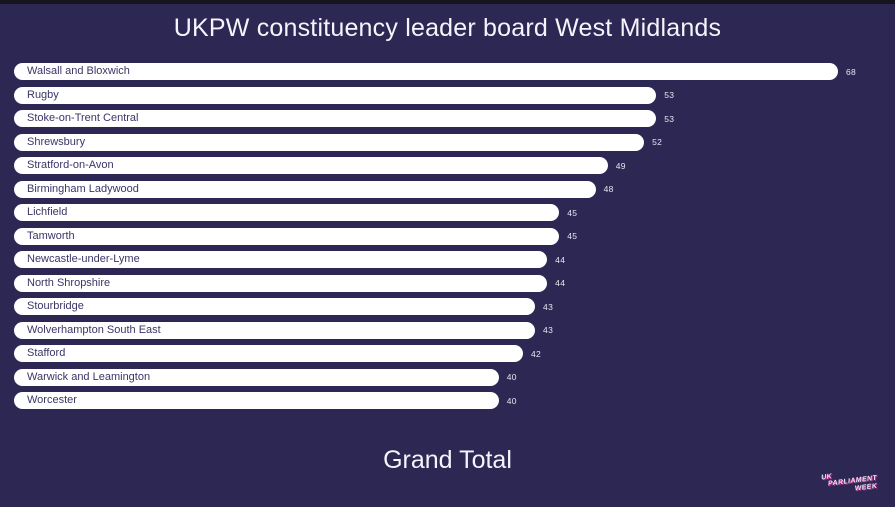  Describe the element at coordinates (256, 377) in the screenshot. I see `bar: Warwick and Leamington` at that location.